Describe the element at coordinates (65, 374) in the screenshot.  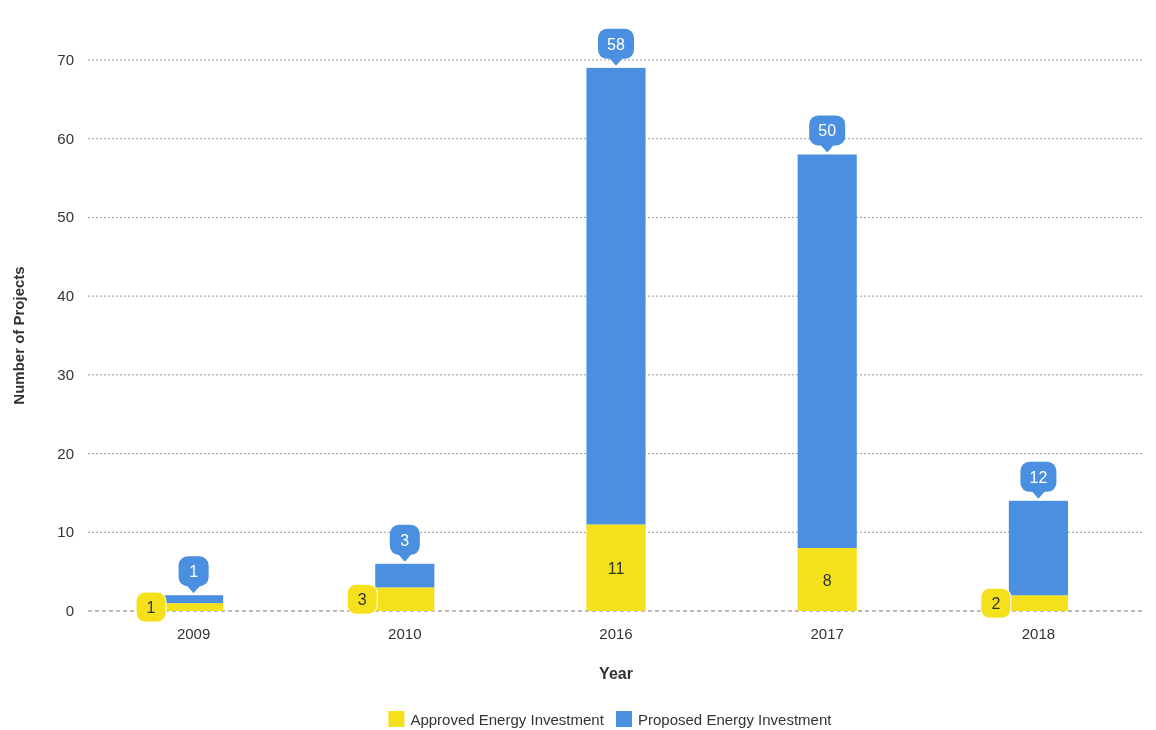
I see `y-tick-label: 30` at that location.